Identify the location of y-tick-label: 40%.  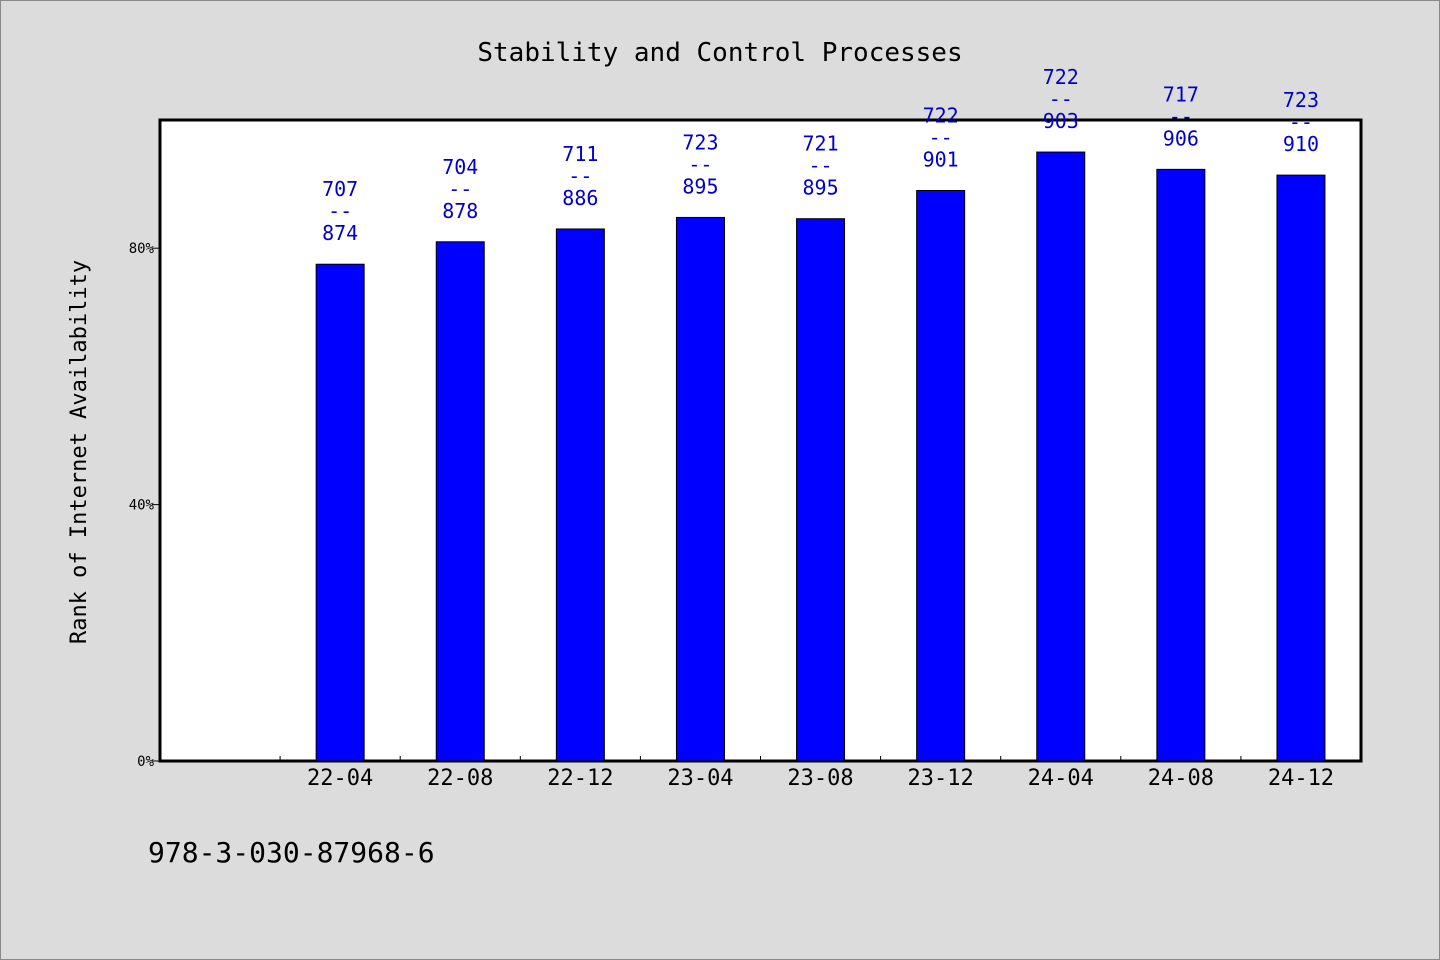
(142, 506).